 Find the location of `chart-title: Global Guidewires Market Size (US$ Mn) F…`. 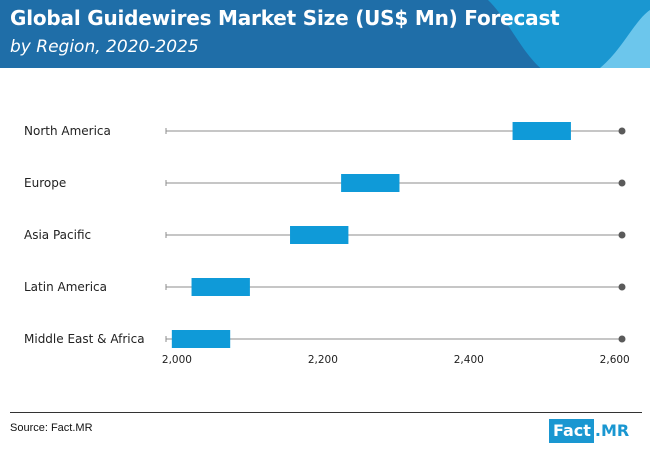

chart-title: Global Guidewires Market Size (US$ Mn) F… is located at coordinates (285, 18).